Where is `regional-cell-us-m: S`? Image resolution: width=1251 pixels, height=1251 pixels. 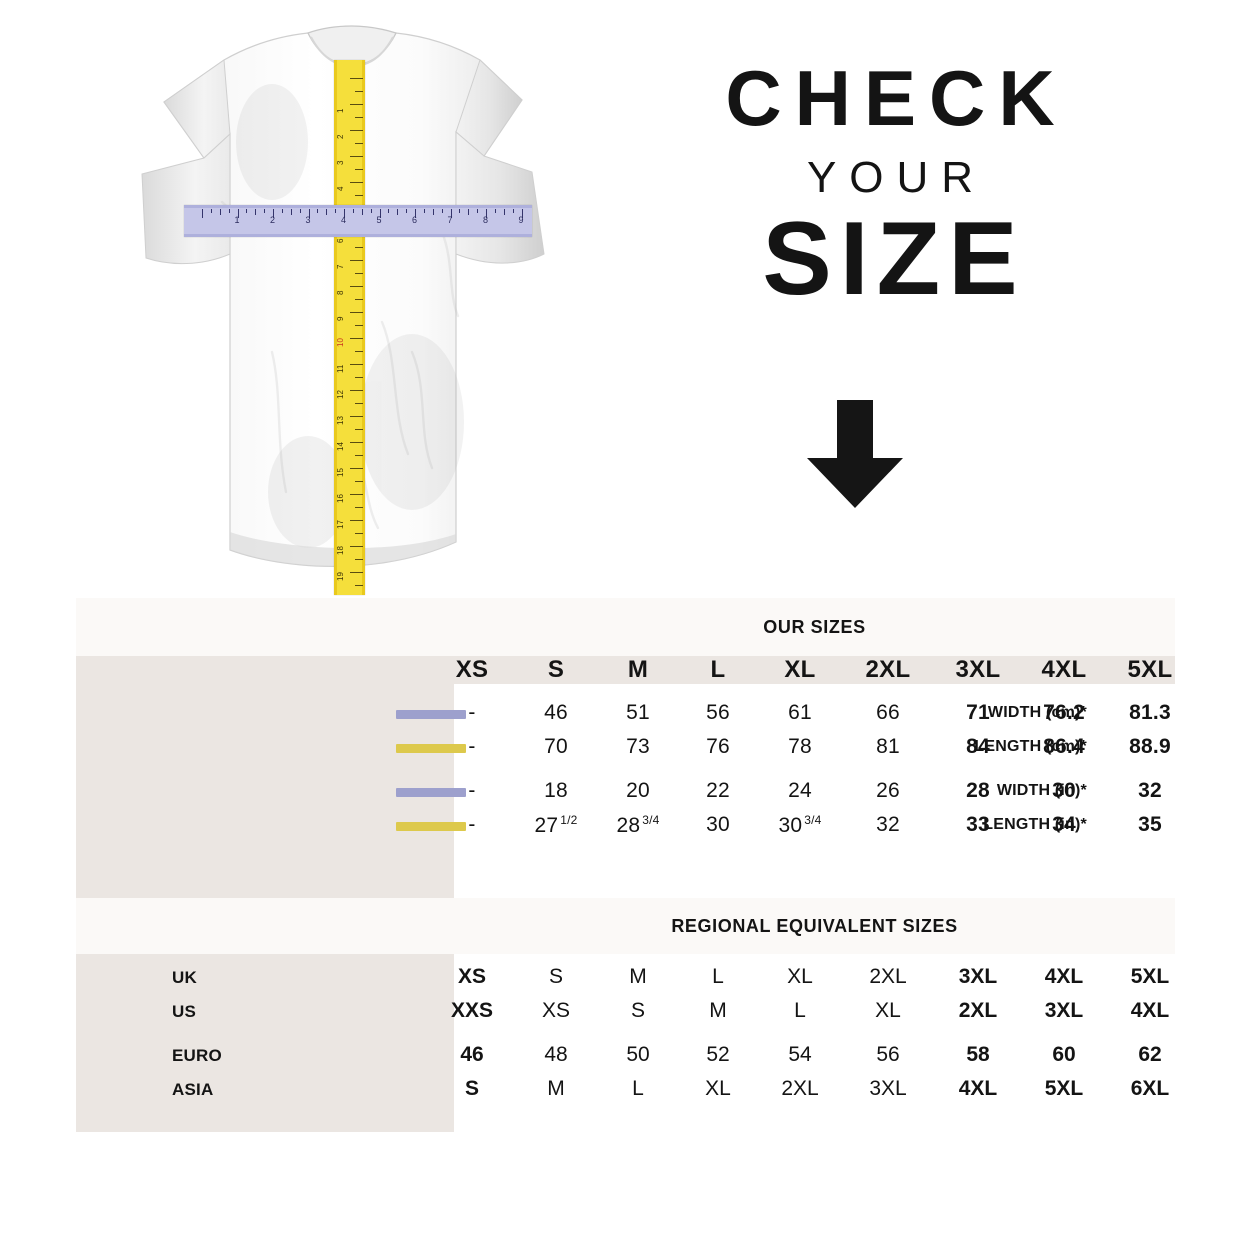 regional-cell-us-m: S is located at coordinates (638, 1010).